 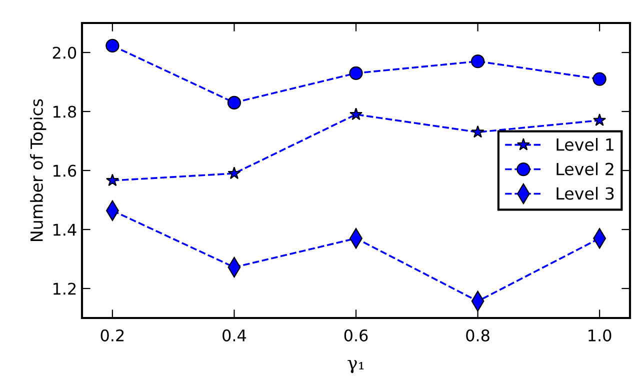 What do you see at coordinates (585, 169) in the screenshot?
I see `legend-label: Level 2` at bounding box center [585, 169].